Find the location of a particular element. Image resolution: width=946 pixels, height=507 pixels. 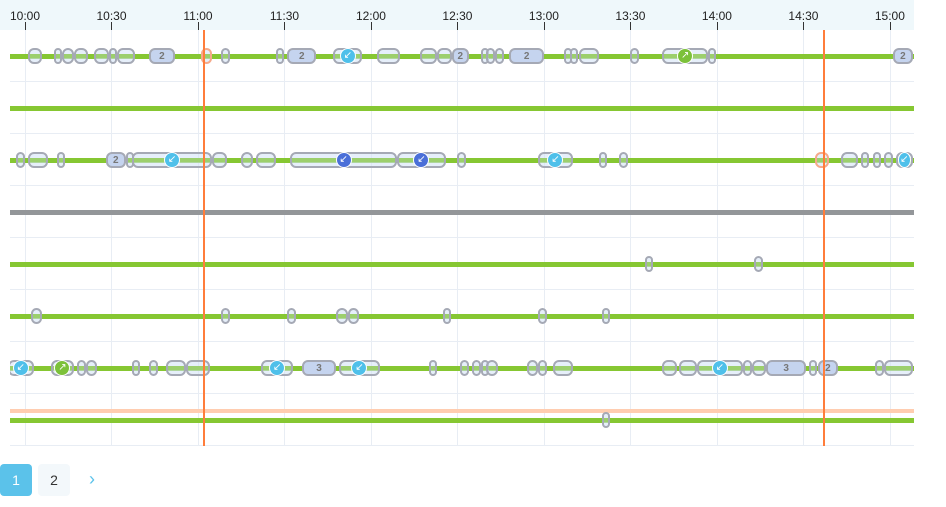

time-tick-label: 12:30 is located at coordinates (457, 16).